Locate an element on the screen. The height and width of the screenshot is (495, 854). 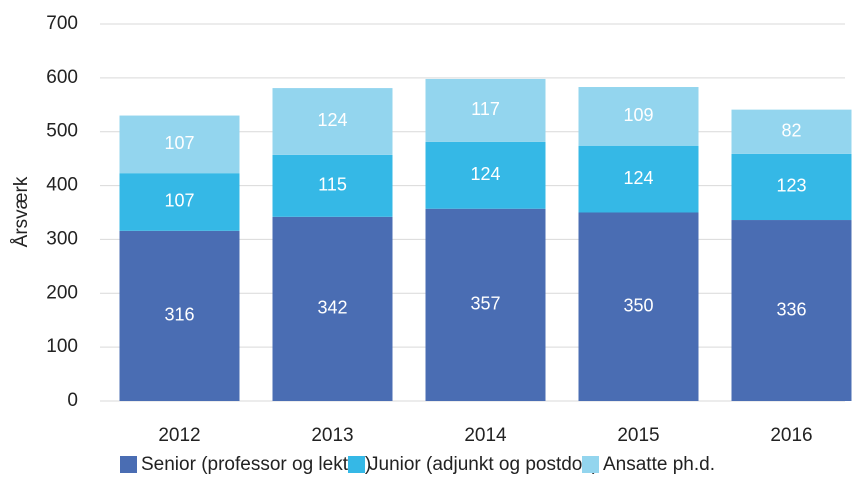
y-axis-label: Årsværk is located at coordinates (21, 211).